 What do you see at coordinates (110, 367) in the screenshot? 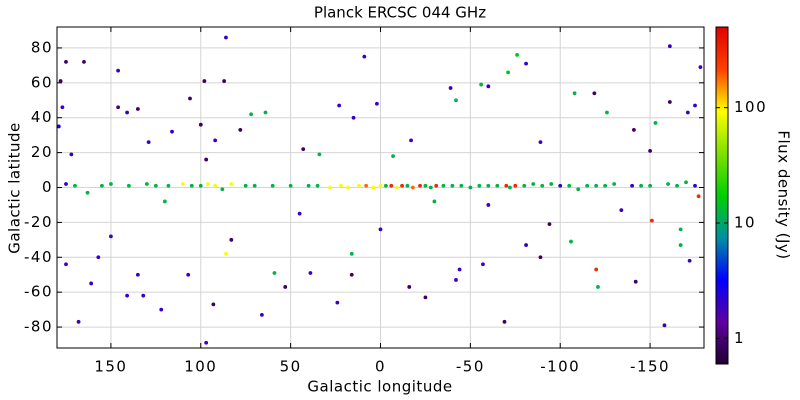
I see `x-tick-label: 150` at bounding box center [110, 367].